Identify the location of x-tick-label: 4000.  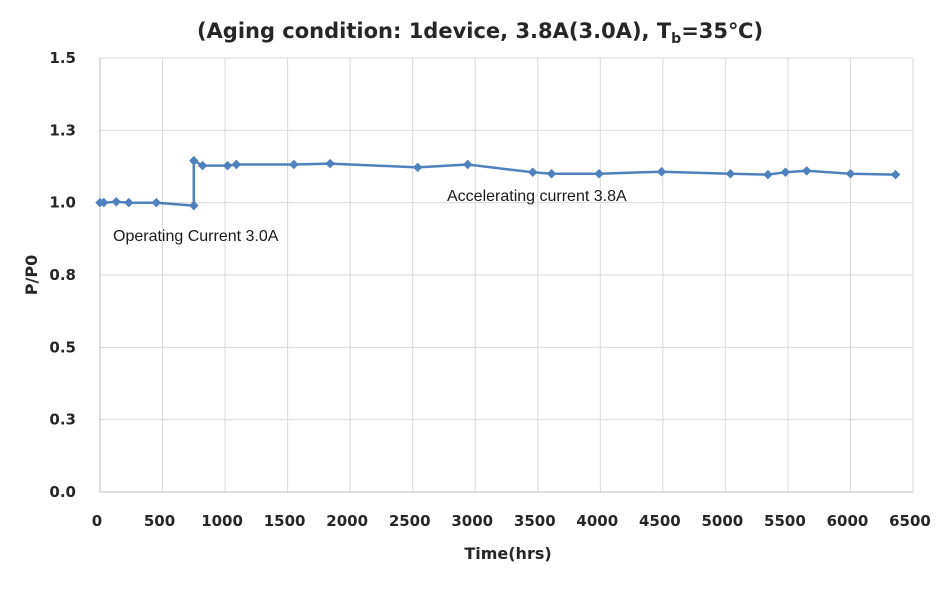
(597, 521).